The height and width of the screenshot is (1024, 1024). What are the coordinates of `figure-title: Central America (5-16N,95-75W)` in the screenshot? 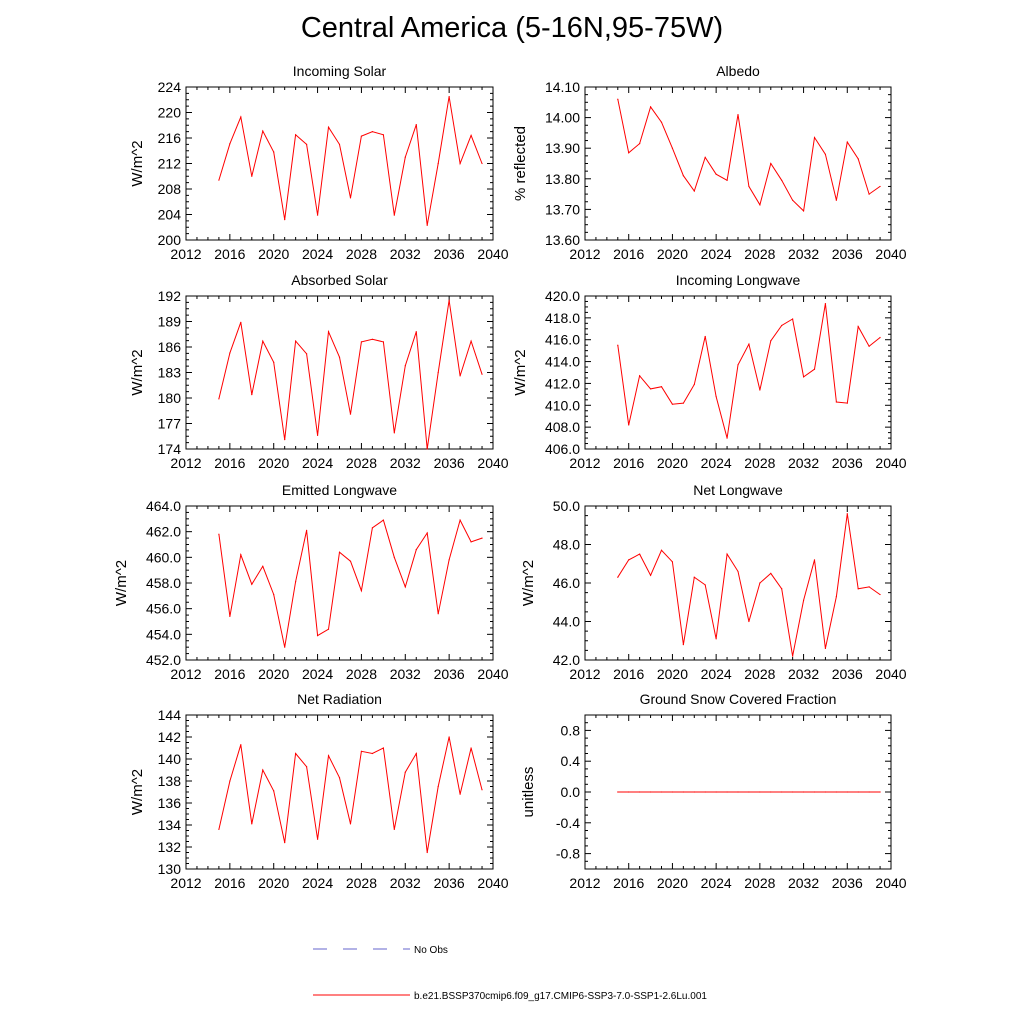 It's located at (512, 28).